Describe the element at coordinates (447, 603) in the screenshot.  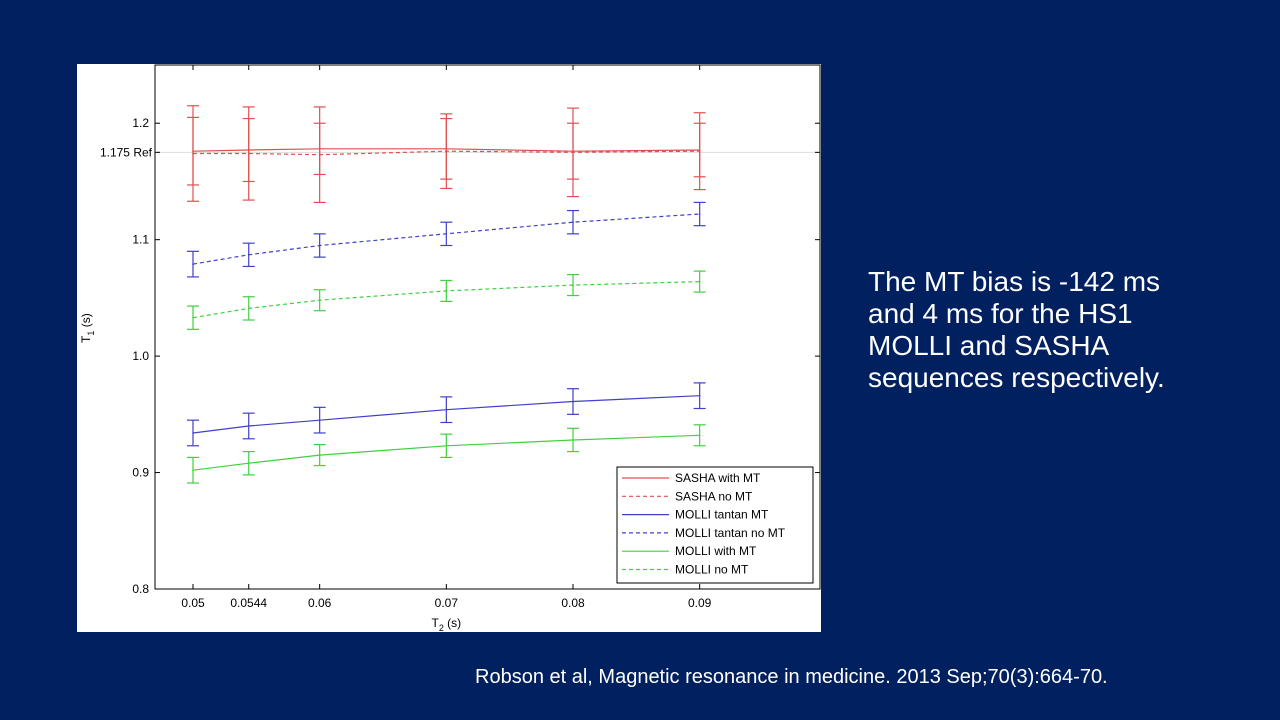
I see `x-tick-label: 0.07` at that location.